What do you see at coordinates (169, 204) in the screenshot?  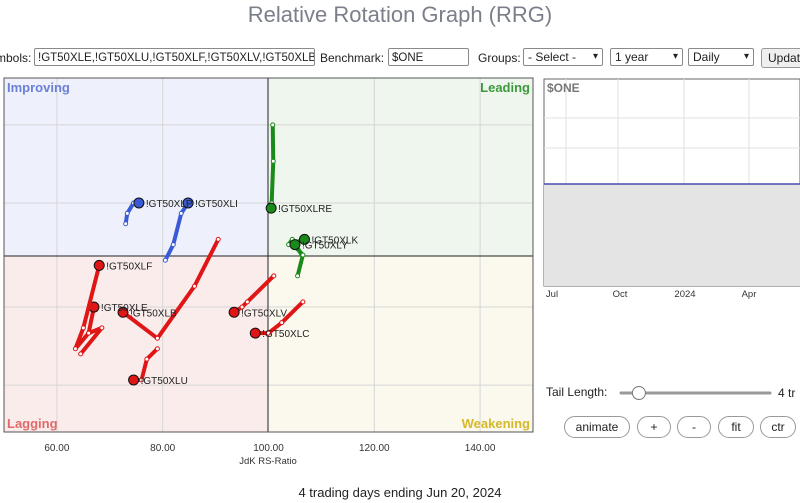 I see `tail-label: !GT50XLP` at bounding box center [169, 204].